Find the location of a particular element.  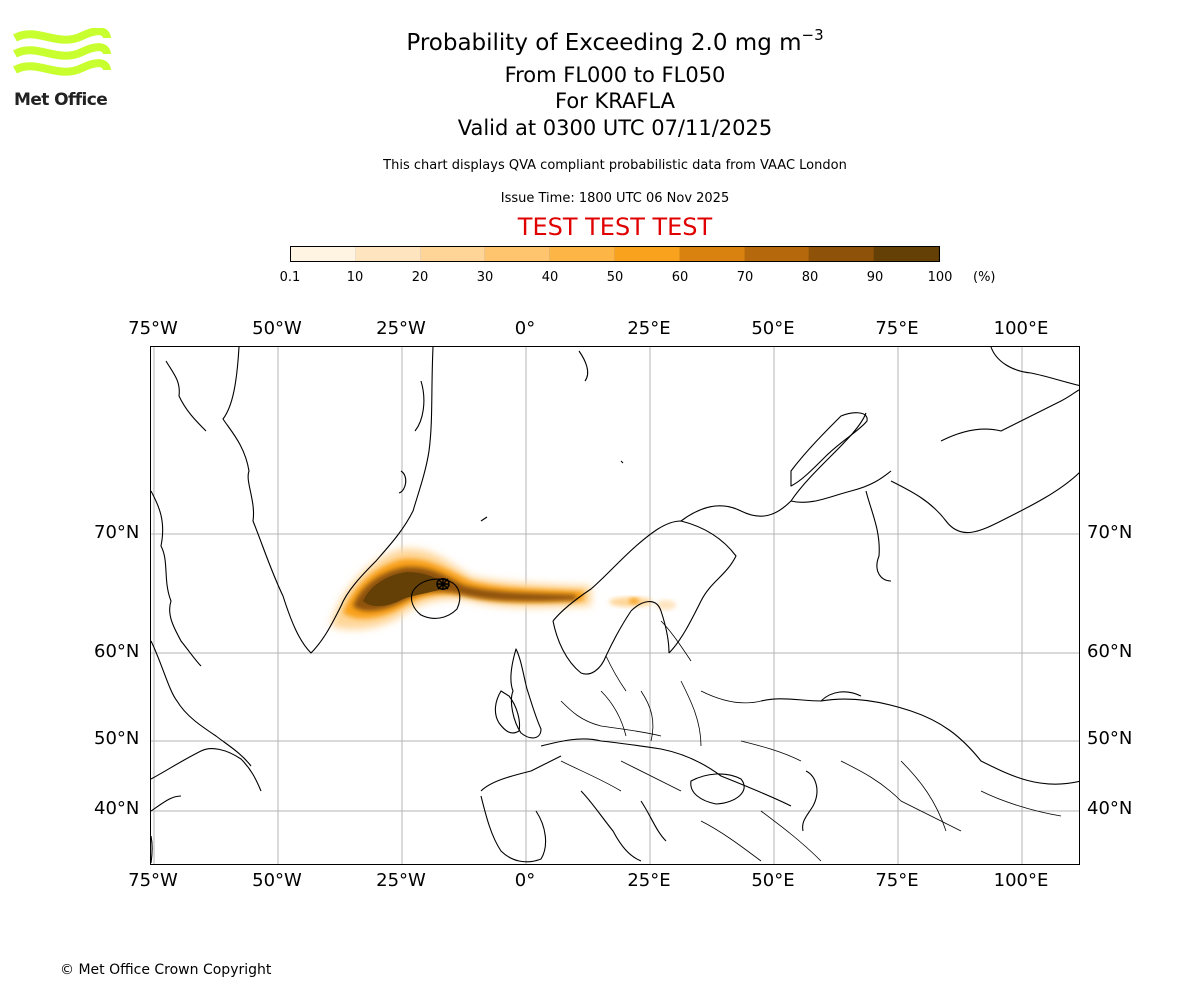

issue-time: Issue Time: 1800 UTC 06 Nov 2025 is located at coordinates (615, 198).